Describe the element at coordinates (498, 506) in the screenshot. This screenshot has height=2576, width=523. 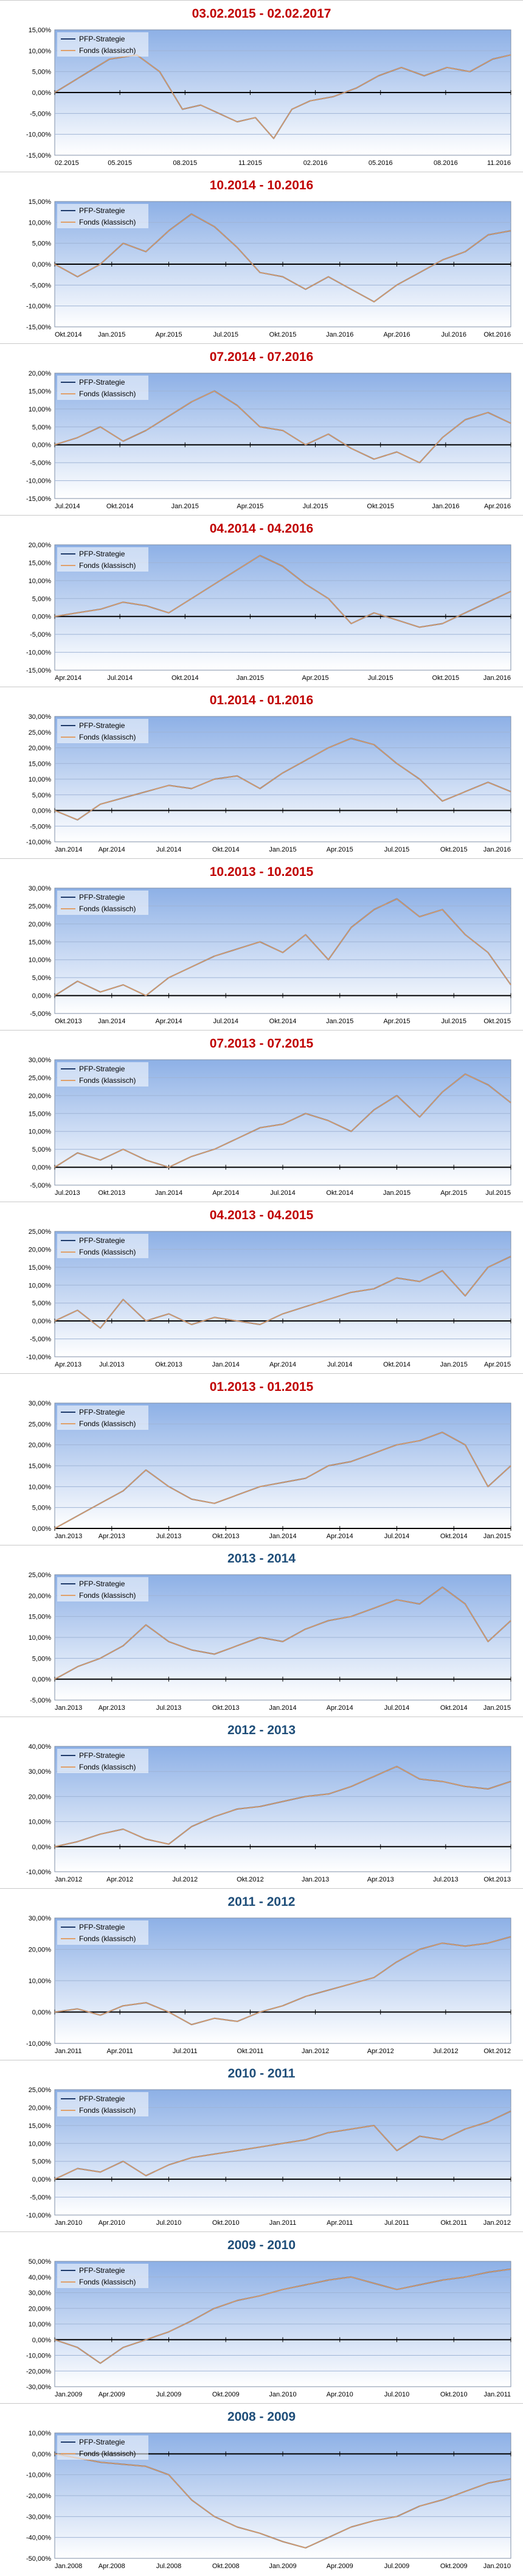
I see `x-tick-label: Apr.2016` at that location.